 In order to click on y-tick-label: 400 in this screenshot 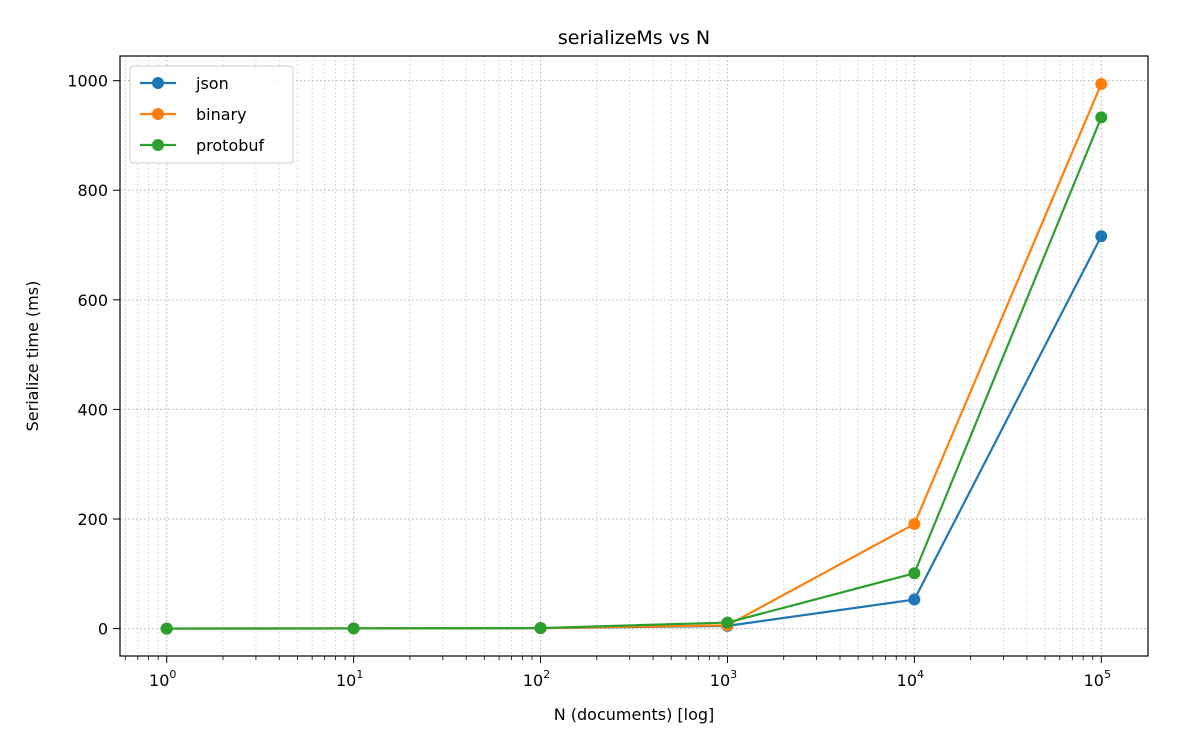, I will do `click(92, 409)`.